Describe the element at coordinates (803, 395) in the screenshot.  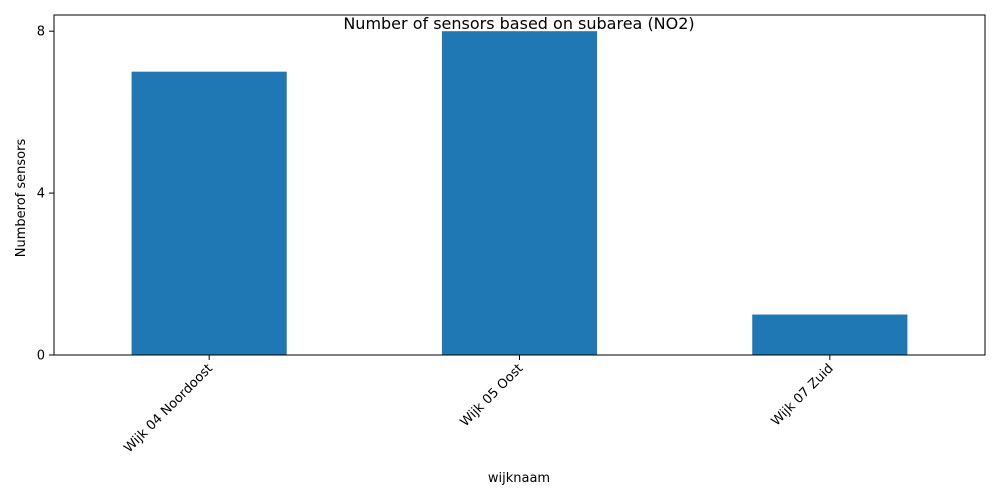
I see `x-tick-label: Wijk 07 Zuid` at that location.